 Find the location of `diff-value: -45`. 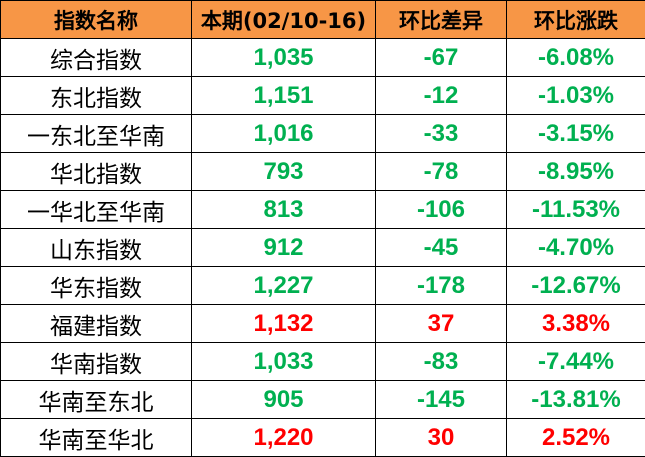

diff-value: -45 is located at coordinates (441, 247).